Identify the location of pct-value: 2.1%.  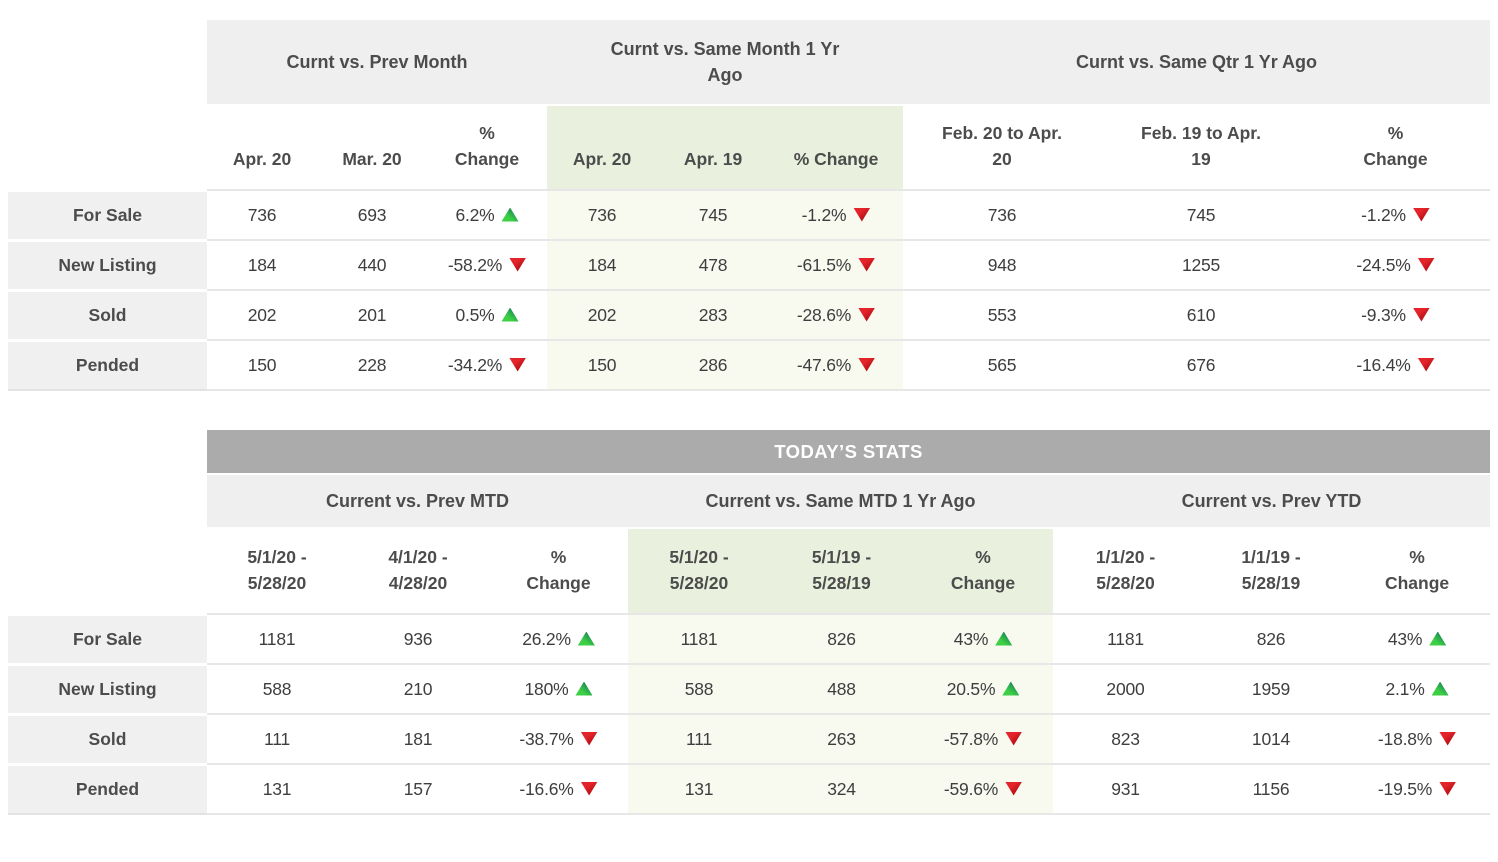
(1405, 688).